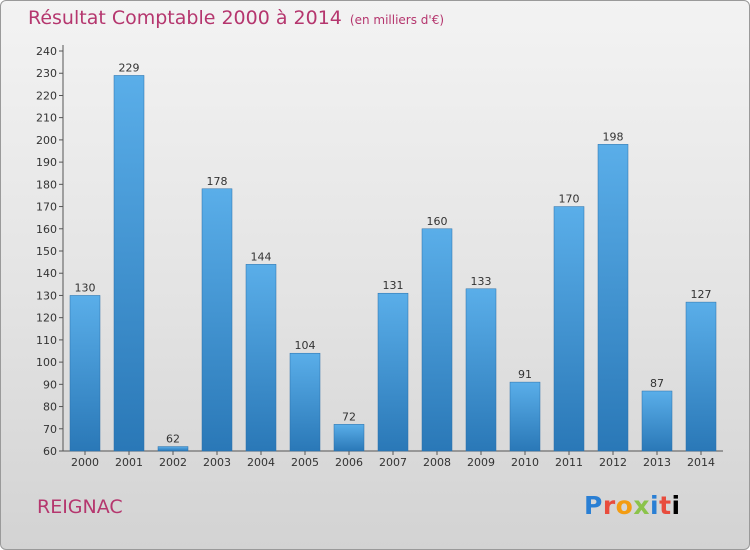  I want to click on x-tick-label: 2003, so click(217, 462).